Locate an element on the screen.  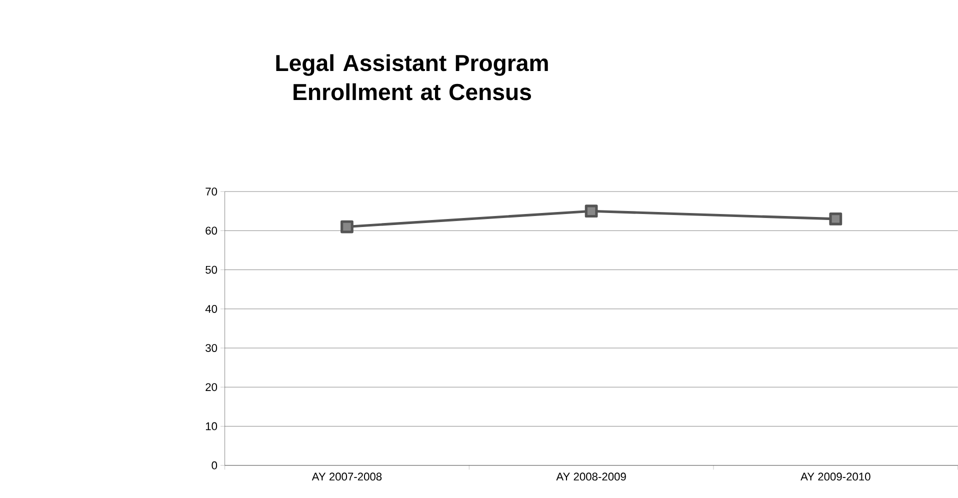
x-tick-label: AY 2008-2009 is located at coordinates (591, 476).